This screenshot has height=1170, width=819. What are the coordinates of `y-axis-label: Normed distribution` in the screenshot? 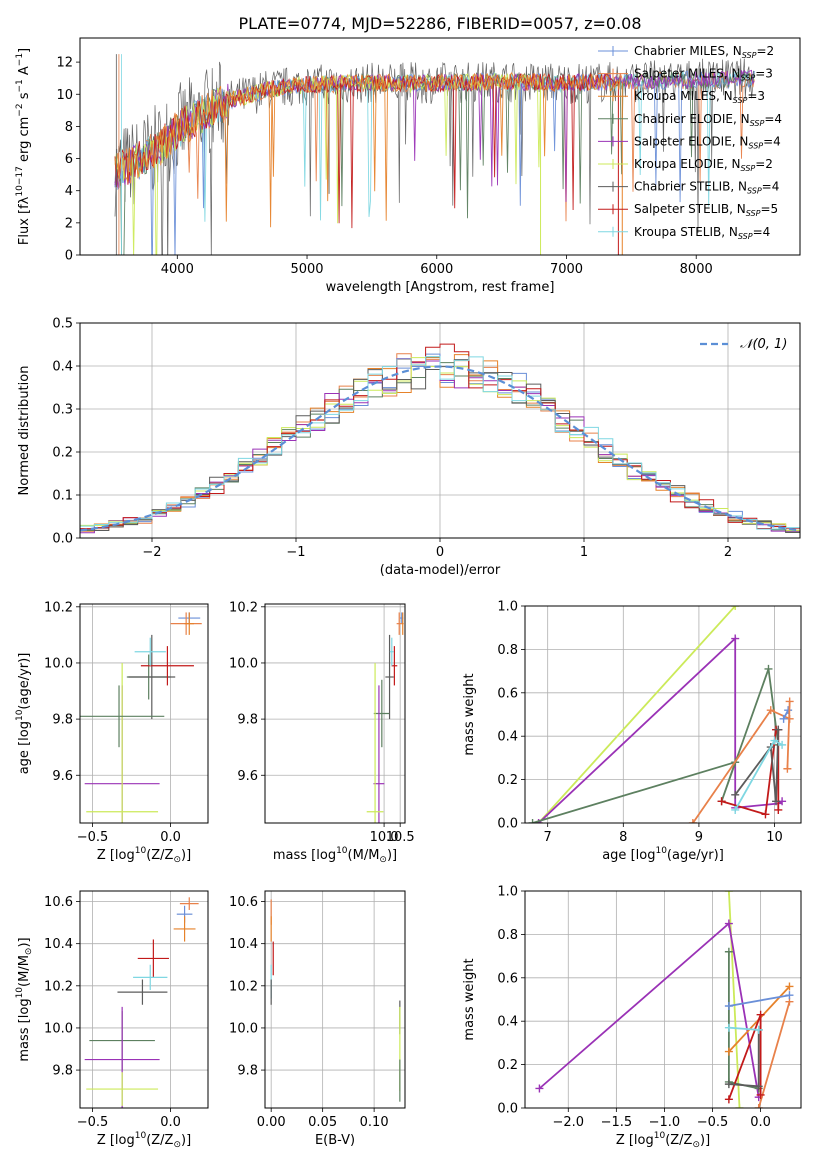 It's located at (24, 431).